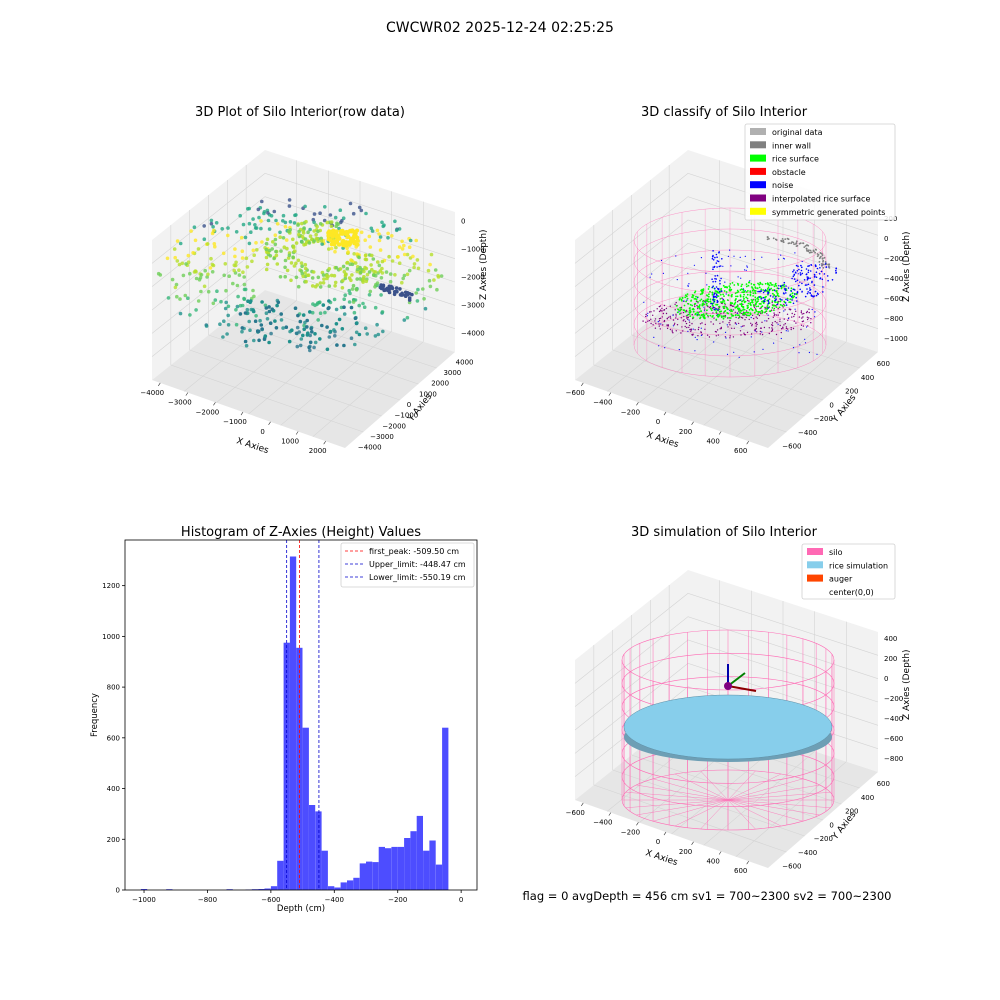  I want to click on legend-label: interpolated rice surface, so click(821, 199).